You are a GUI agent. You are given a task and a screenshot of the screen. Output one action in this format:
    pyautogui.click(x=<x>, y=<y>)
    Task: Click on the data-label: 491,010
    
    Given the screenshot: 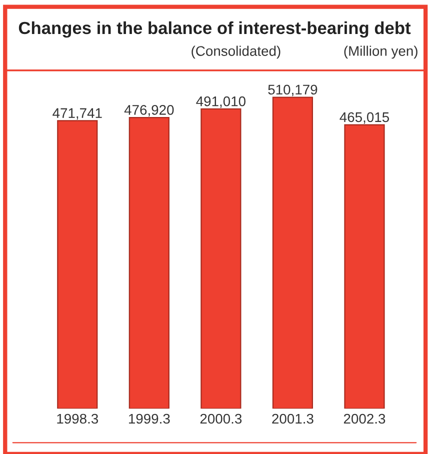 What is the action you would take?
    pyautogui.click(x=221, y=102)
    